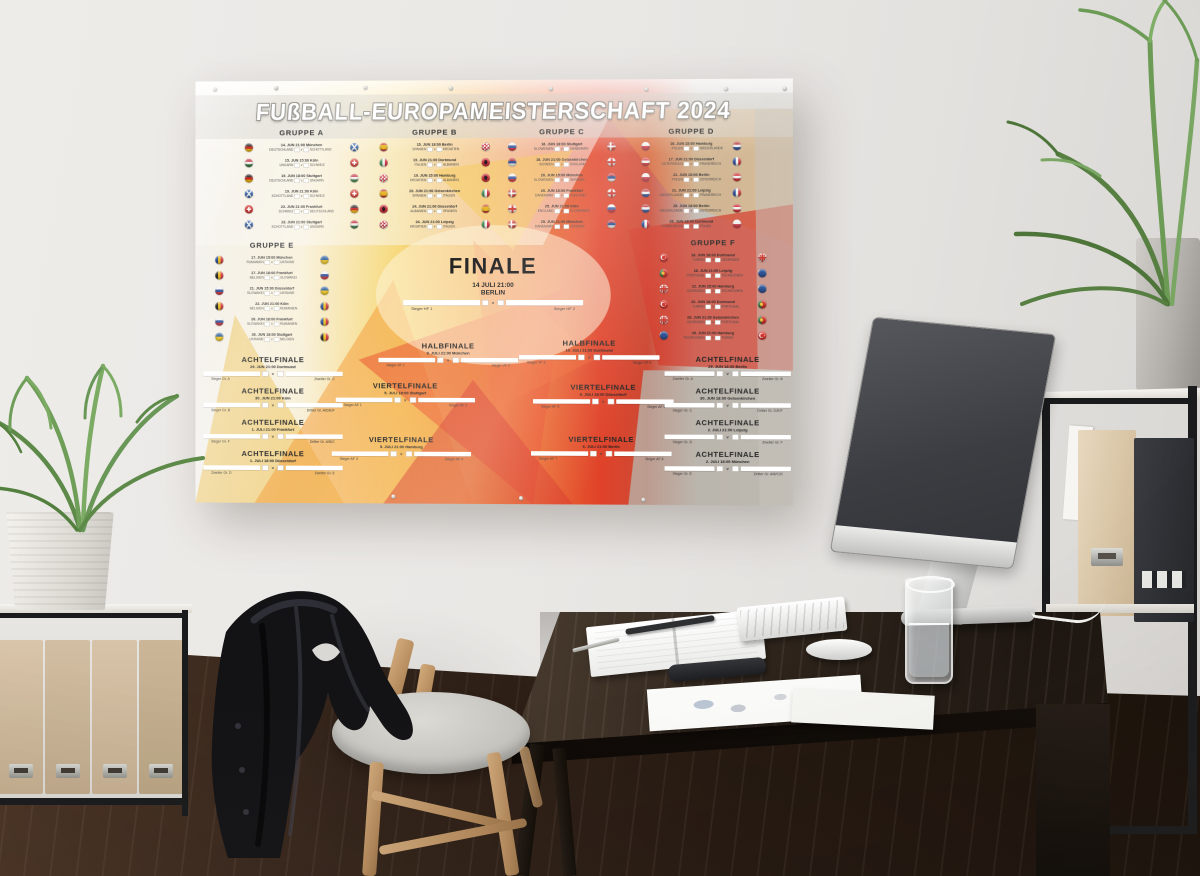 This screenshot has height=876, width=1200. Describe the element at coordinates (317, 196) in the screenshot. I see `away-team: SCHWEIZ` at that location.